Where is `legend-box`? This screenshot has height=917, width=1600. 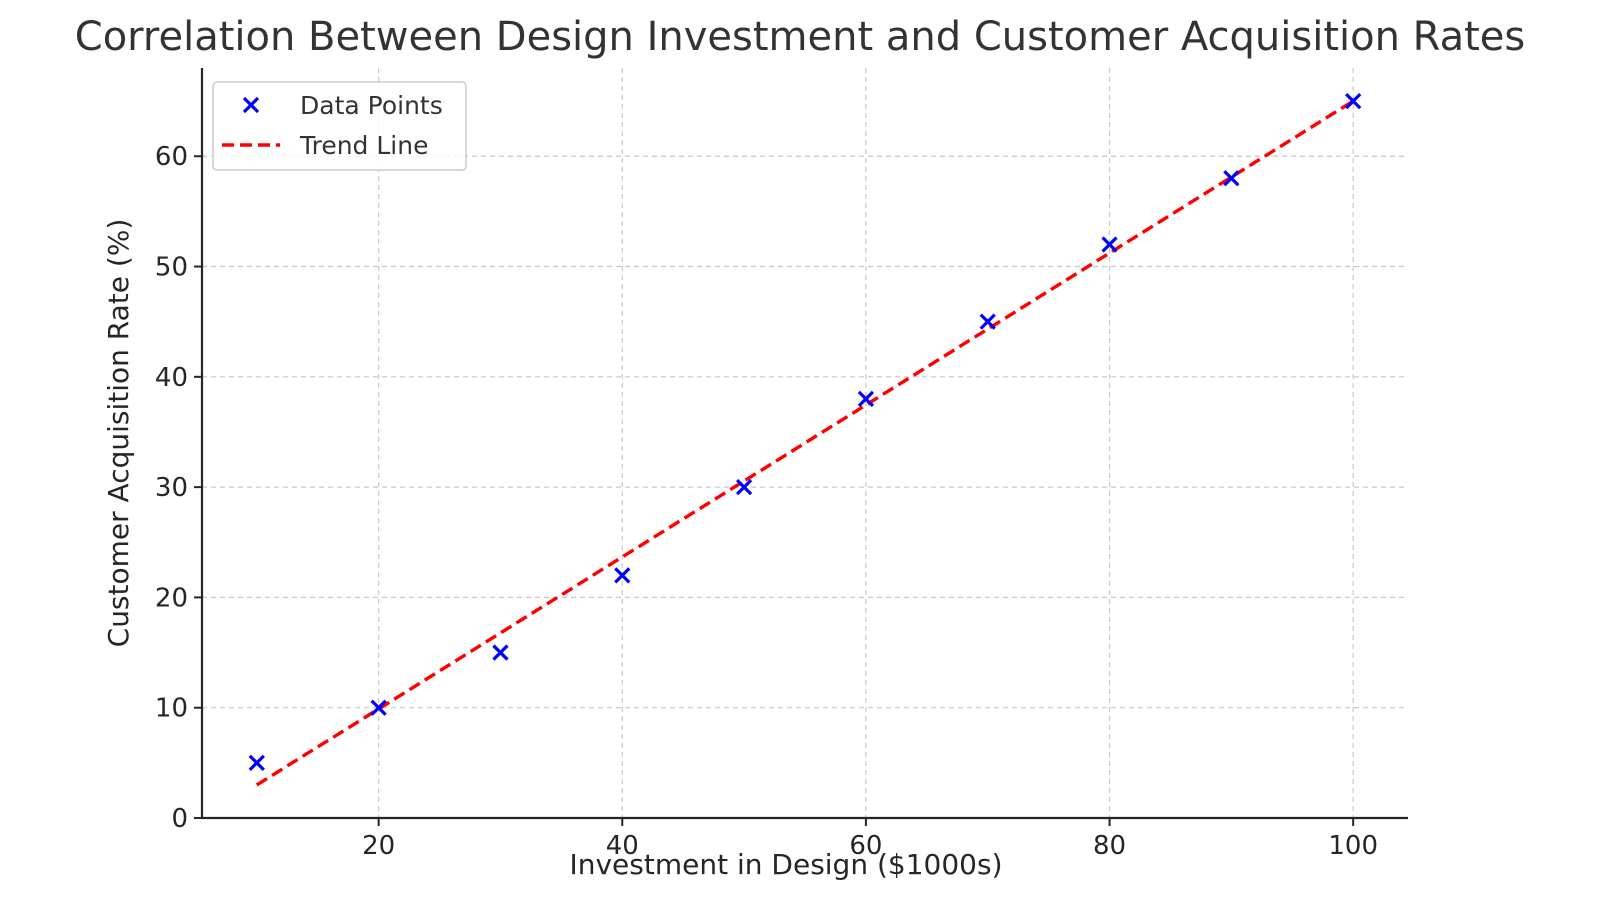 legend-box is located at coordinates (339, 126).